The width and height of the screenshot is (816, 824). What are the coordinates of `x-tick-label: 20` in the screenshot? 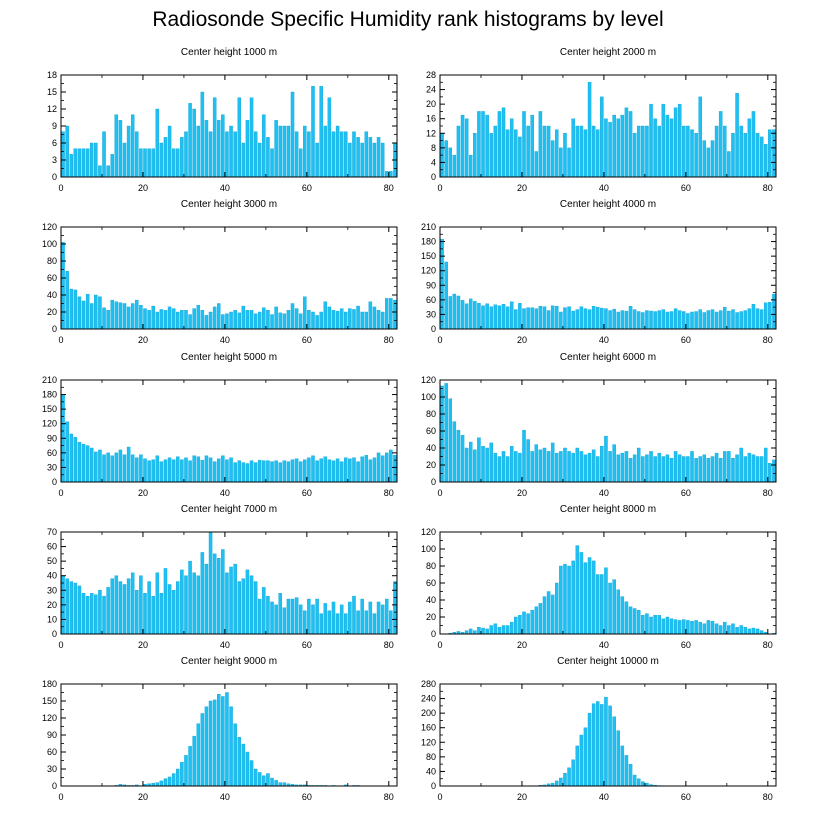 It's located at (143, 797).